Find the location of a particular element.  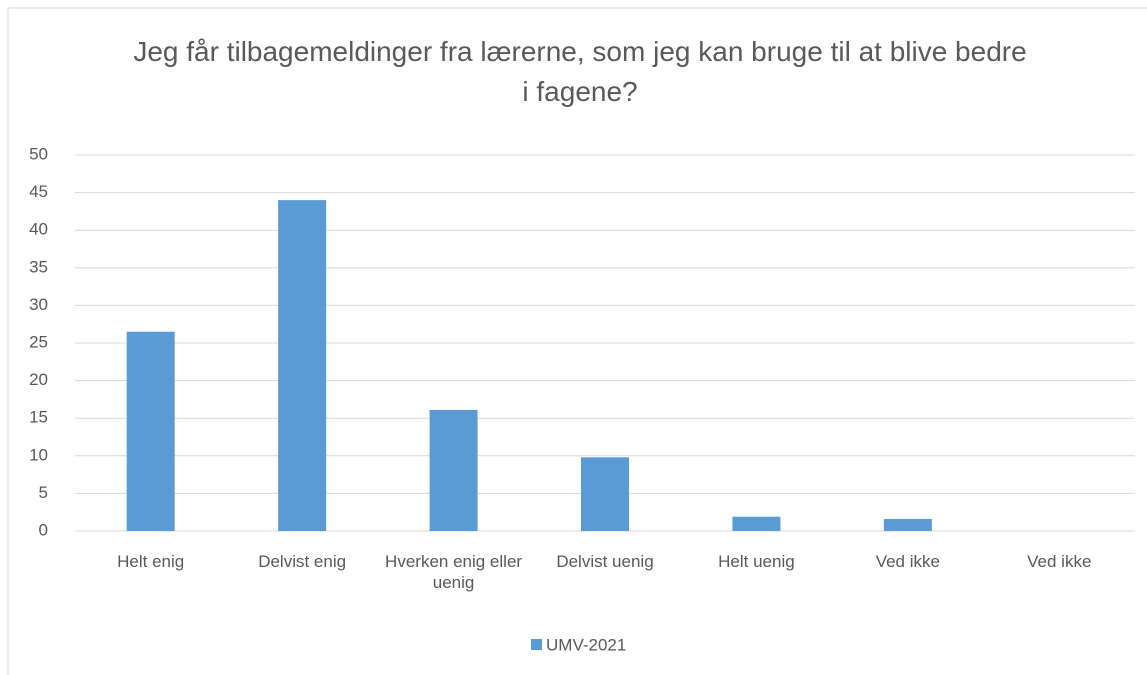

legend-label: UMV-2021 is located at coordinates (586, 644).